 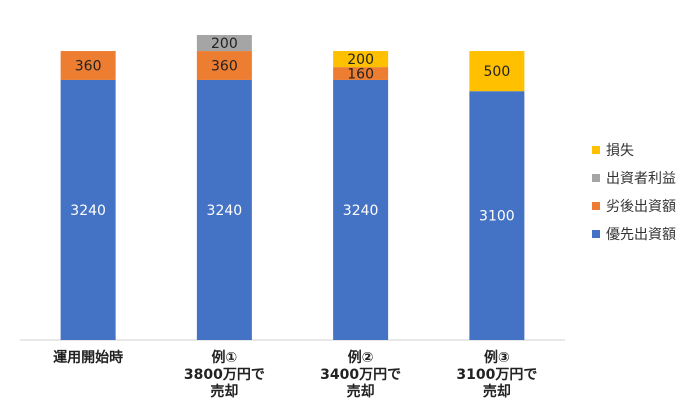 What do you see at coordinates (224, 357) in the screenshot?
I see `x-tick-label: 例①` at bounding box center [224, 357].